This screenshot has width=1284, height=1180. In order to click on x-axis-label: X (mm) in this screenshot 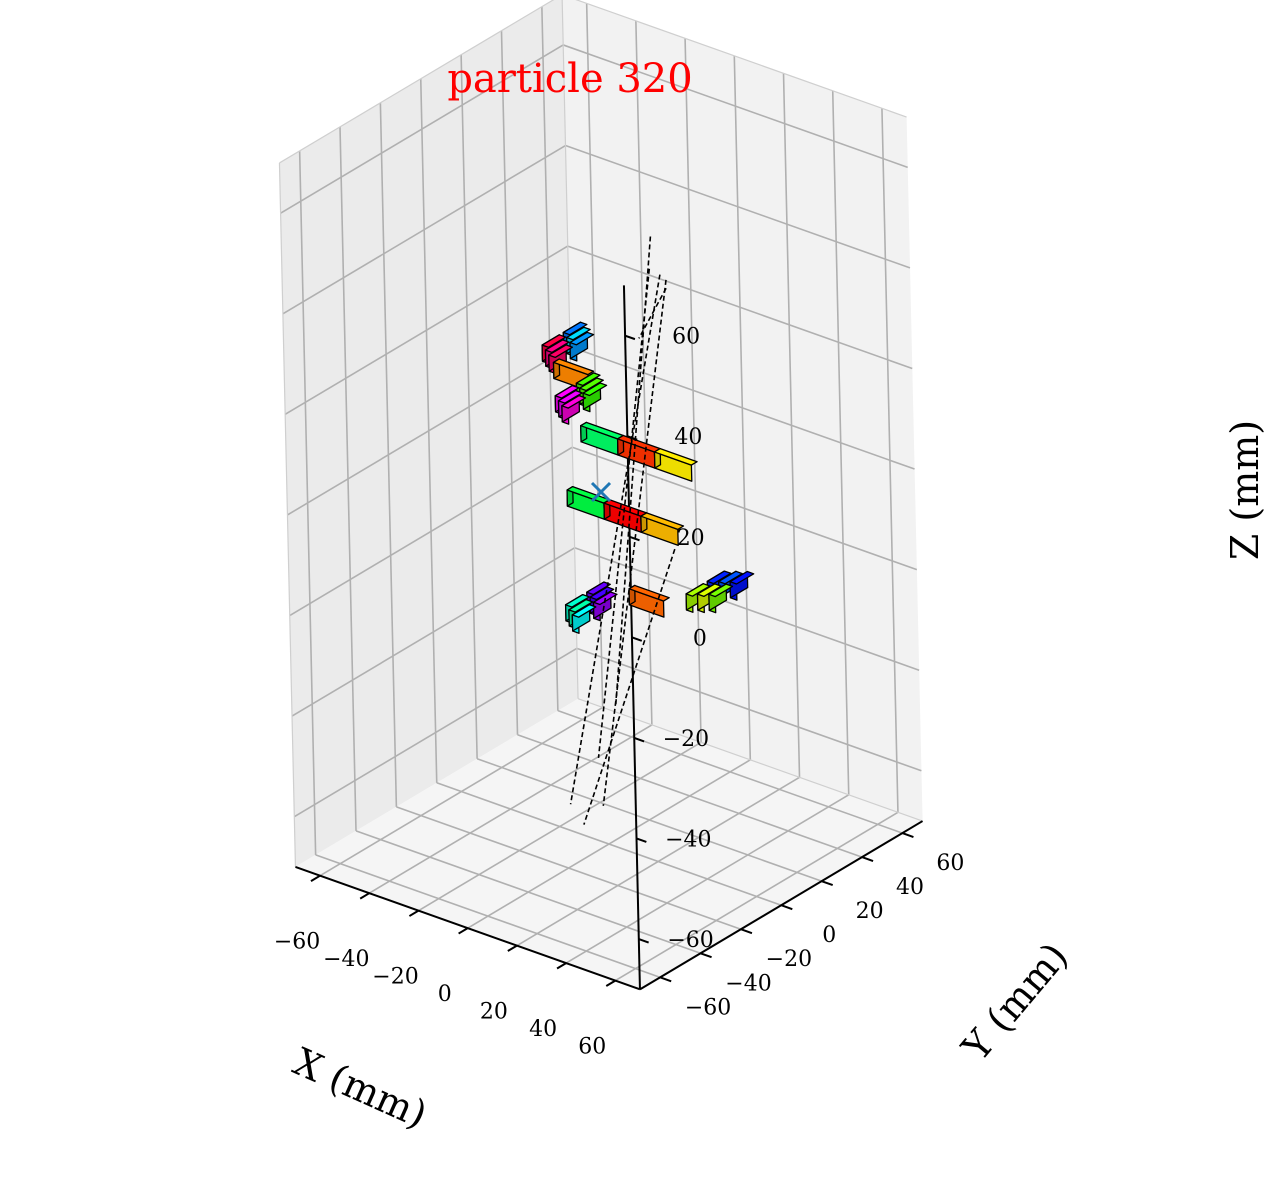, I will do `click(360, 1087)`.